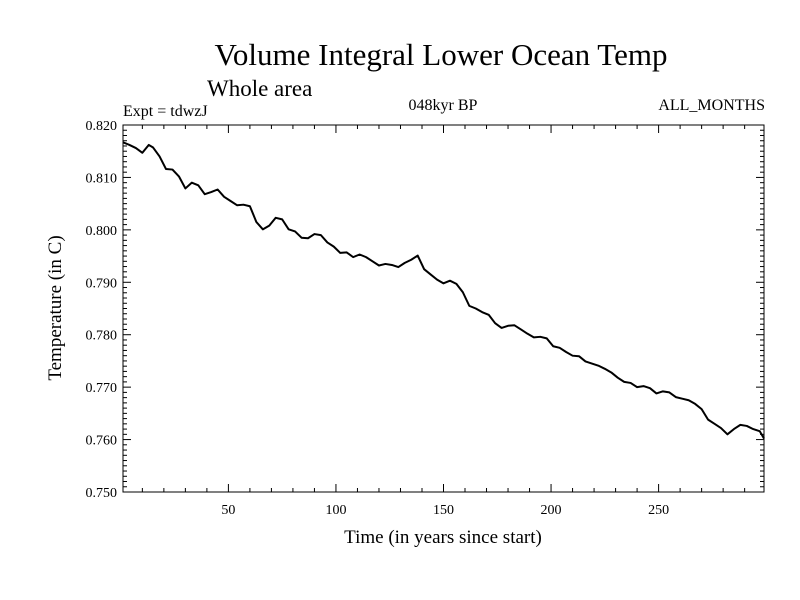  I want to click on x-tick-label: 100, so click(335, 510).